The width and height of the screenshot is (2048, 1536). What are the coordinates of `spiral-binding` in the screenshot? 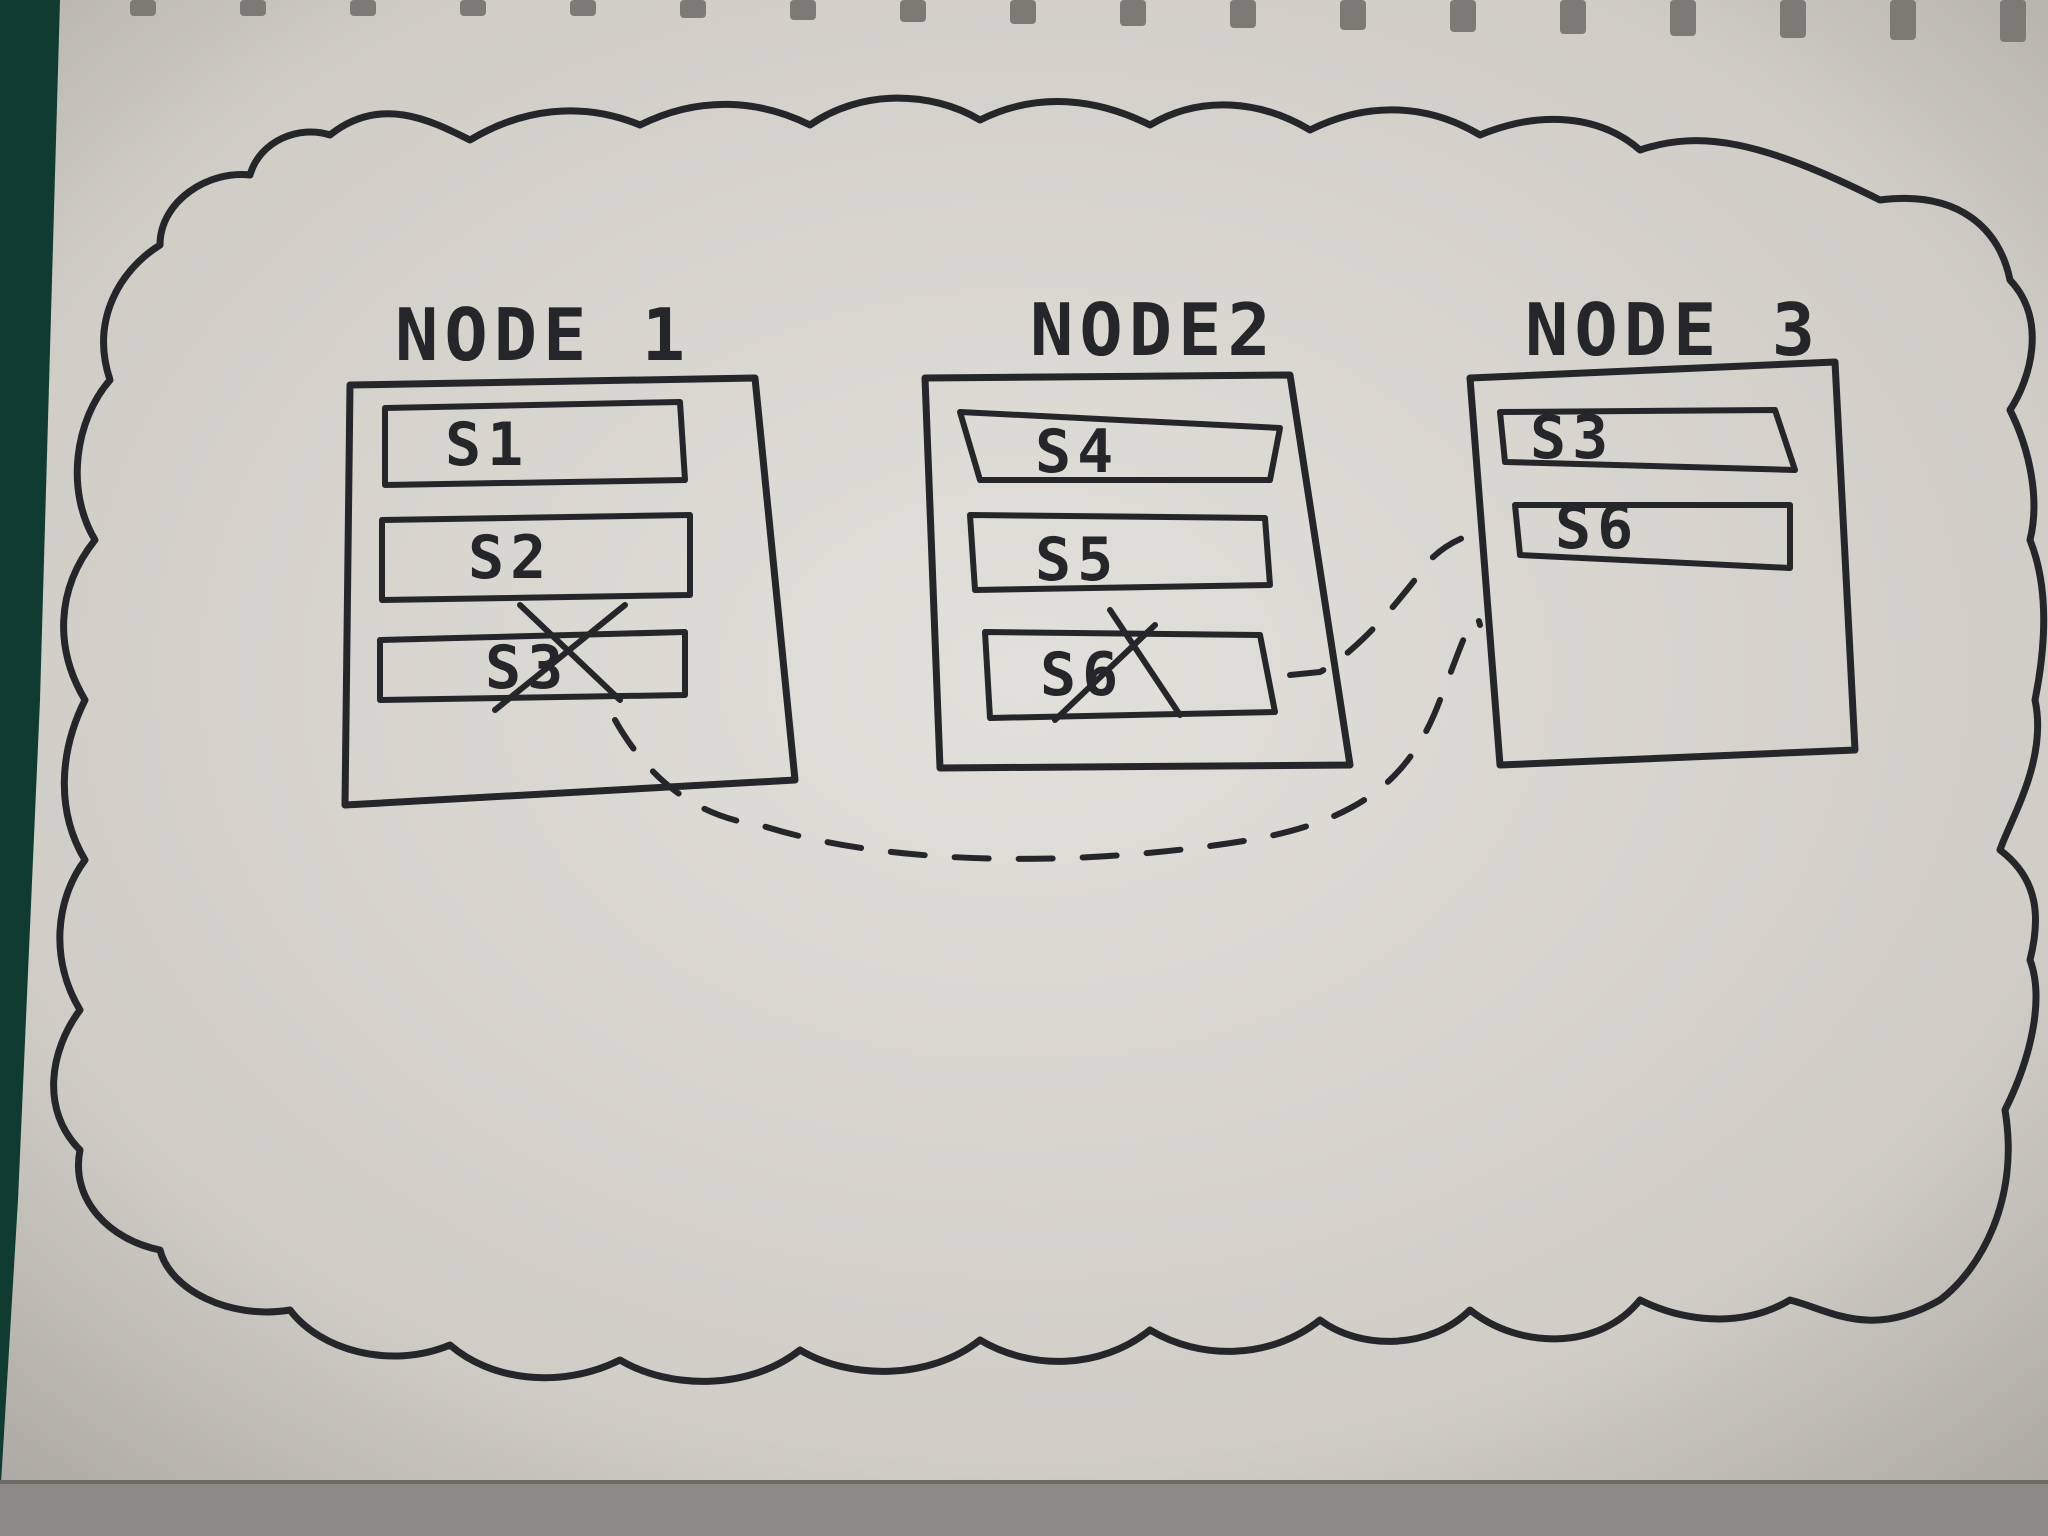 It's located at (1078, 21).